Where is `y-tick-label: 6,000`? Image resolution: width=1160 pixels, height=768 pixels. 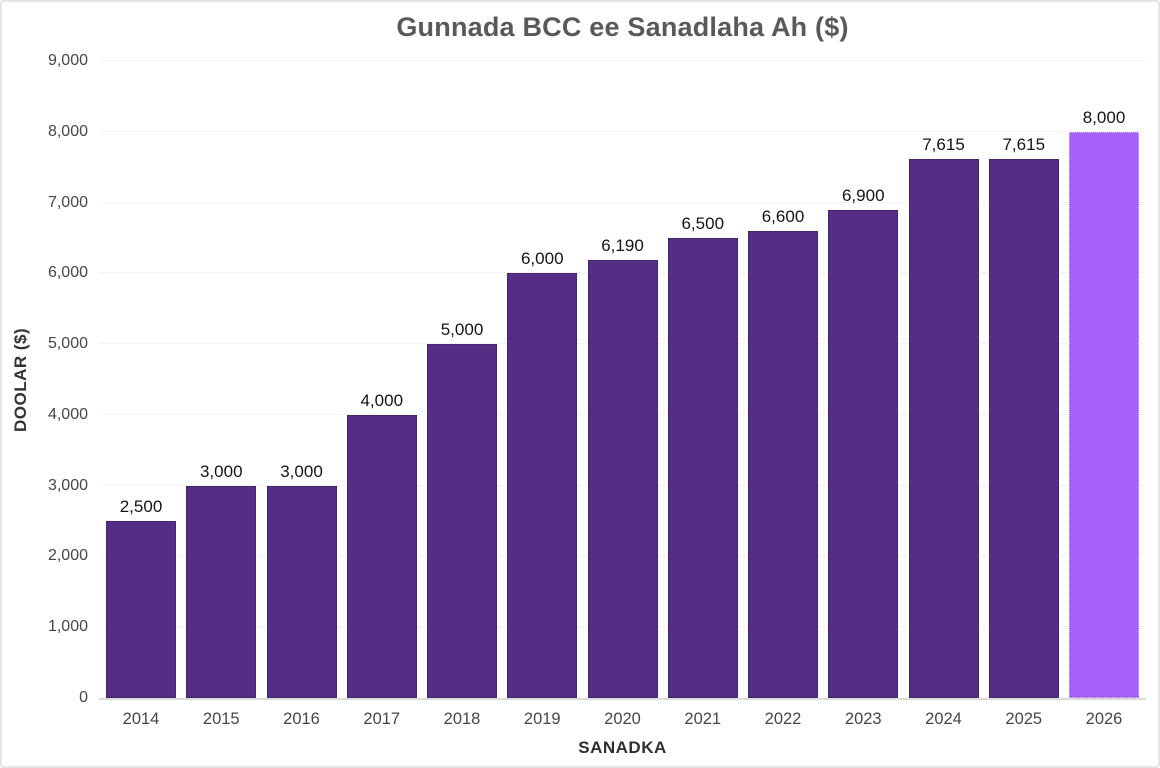 y-tick-label: 6,000 is located at coordinates (67, 273).